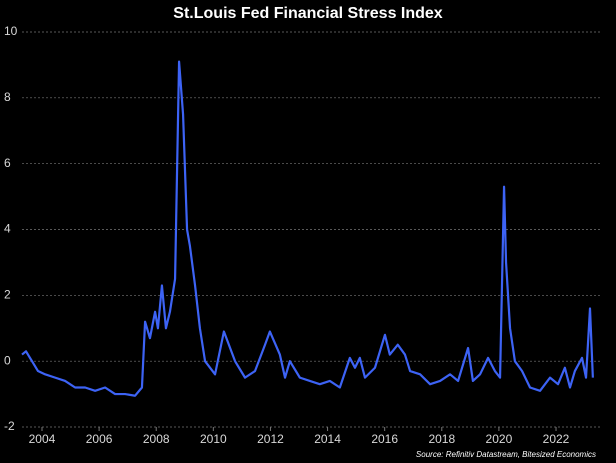 This screenshot has height=463, width=616. What do you see at coordinates (7, 295) in the screenshot?
I see `y-tick-label: 2` at bounding box center [7, 295].